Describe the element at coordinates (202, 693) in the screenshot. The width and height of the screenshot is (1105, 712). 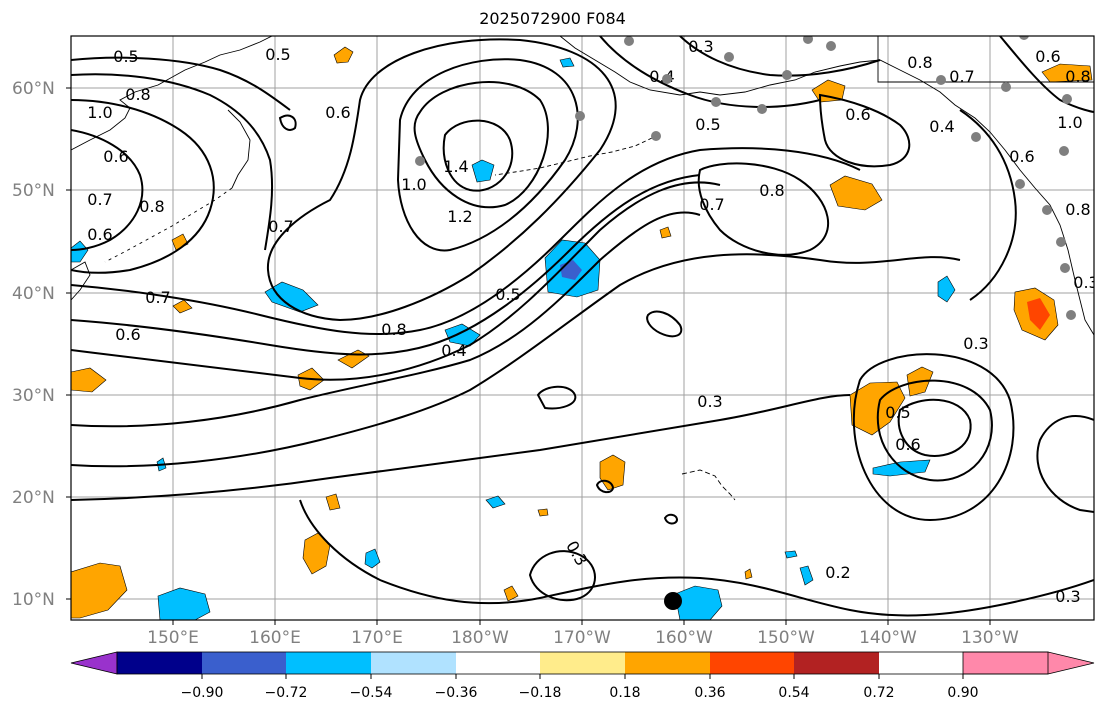
I see `colorbar-tick-label: −0.90` at that location.